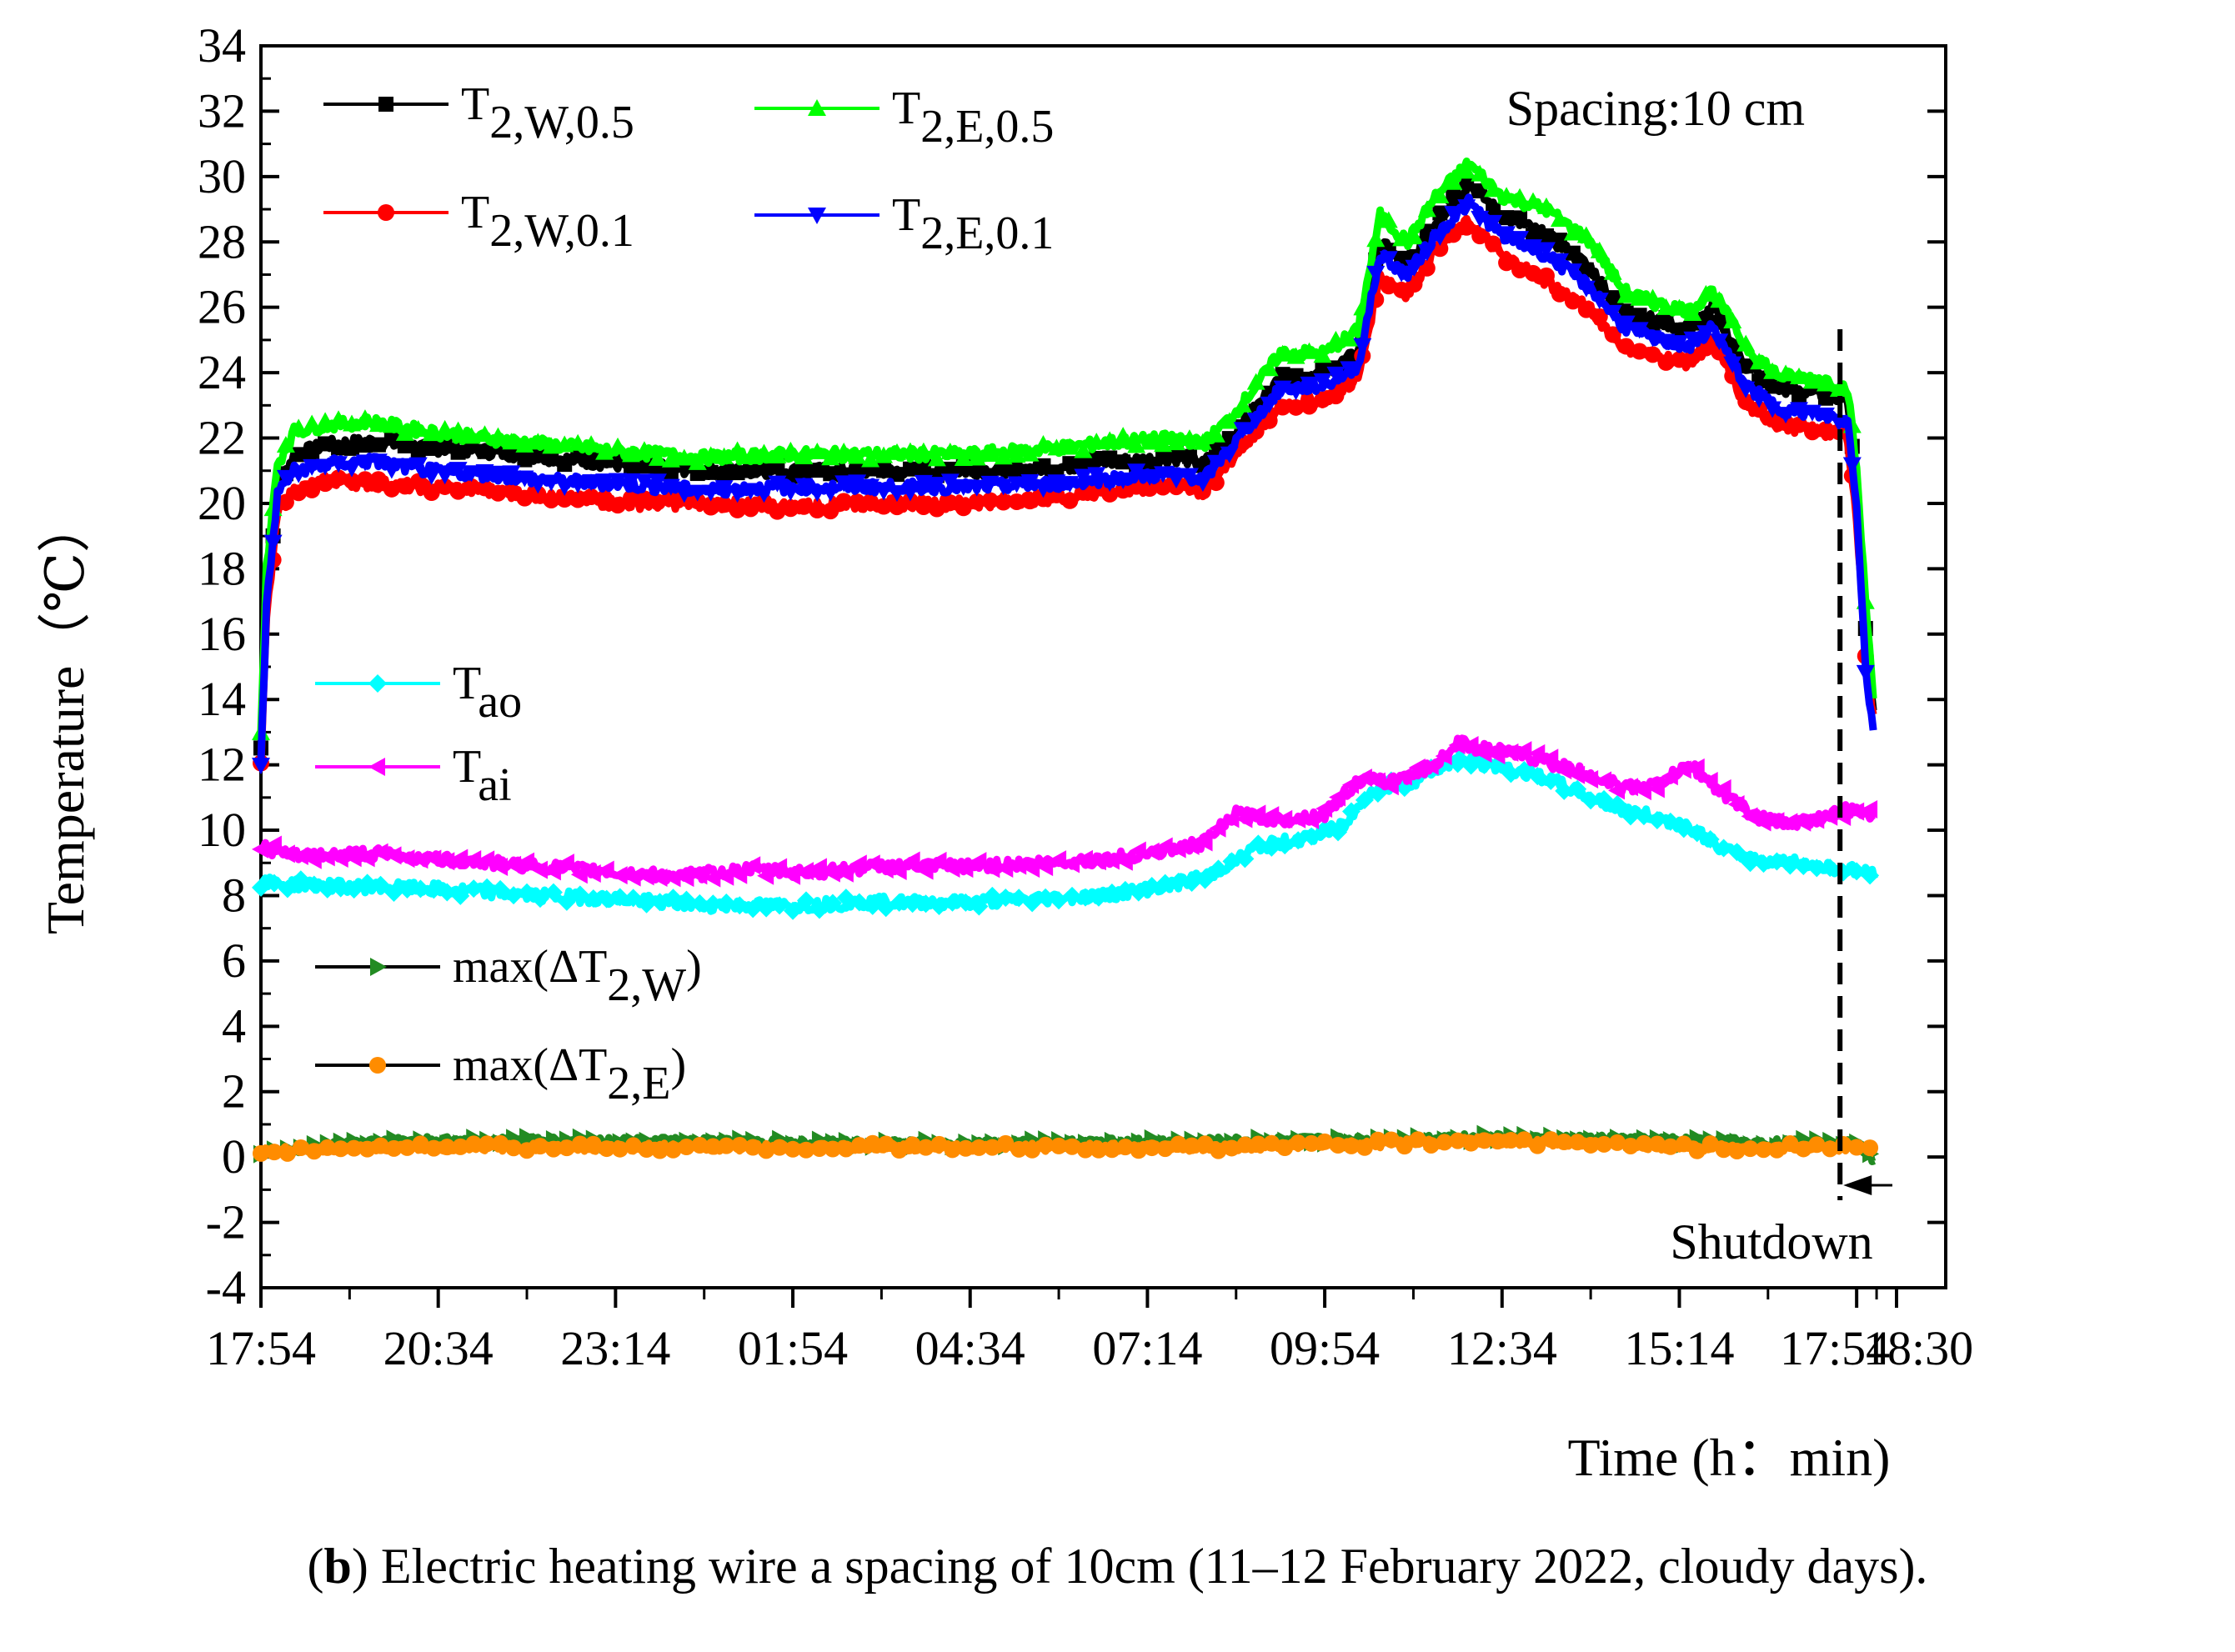 The image size is (2235, 1652). Describe the element at coordinates (222, 372) in the screenshot. I see `y-tick-label: 24` at that location.